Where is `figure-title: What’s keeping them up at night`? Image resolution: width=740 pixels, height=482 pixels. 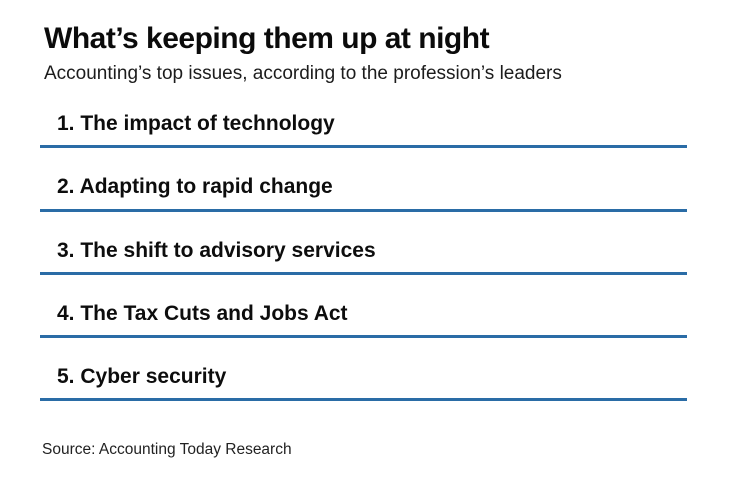
figure-title: What’s keeping them up at night is located at coordinates (267, 38).